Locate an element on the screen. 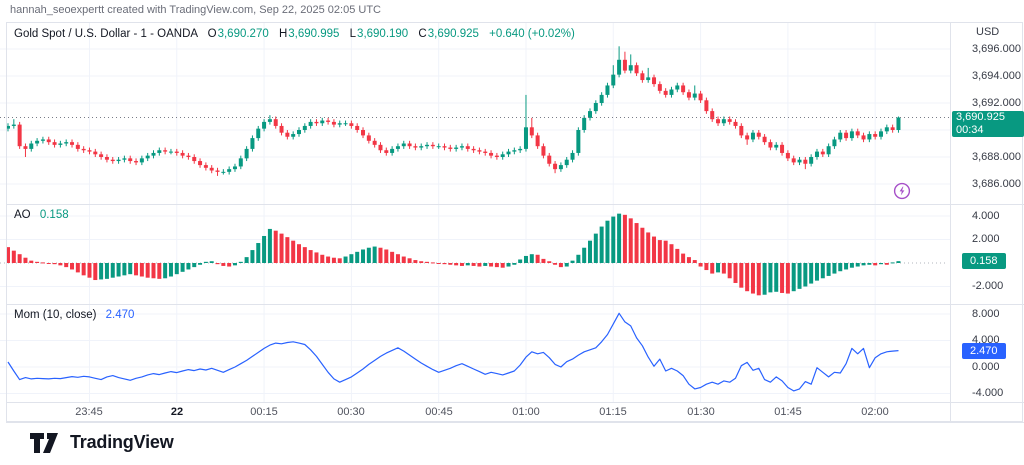  tradingview-logo-mark is located at coordinates (44, 442).